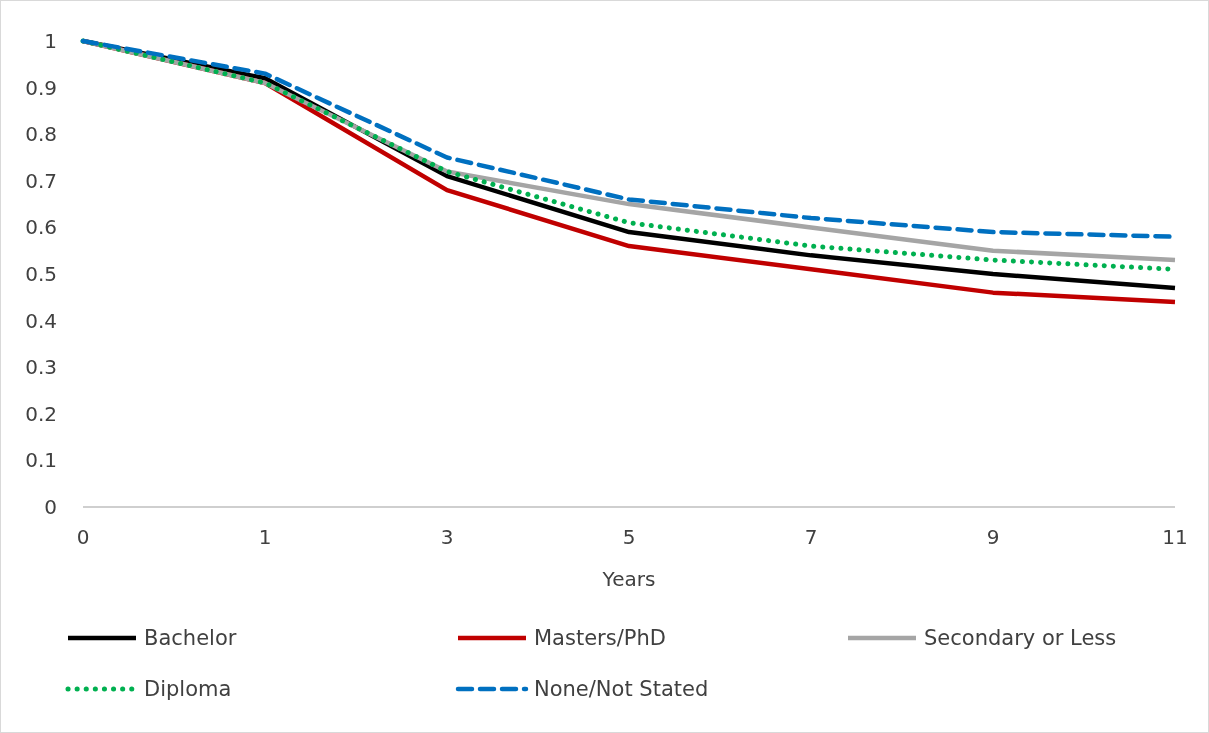 The image size is (1209, 733). I want to click on y-tick-label: 0.3, so click(41, 367).